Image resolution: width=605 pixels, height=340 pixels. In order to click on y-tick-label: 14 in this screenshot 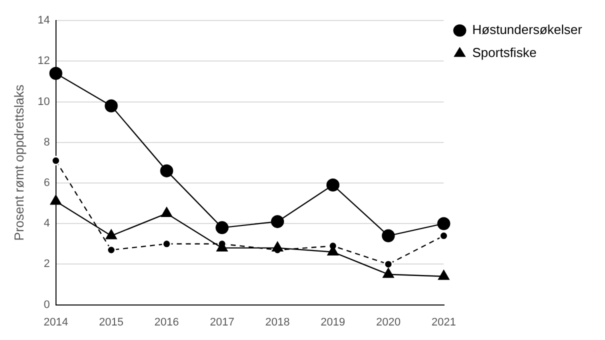, I will do `click(44, 20)`.